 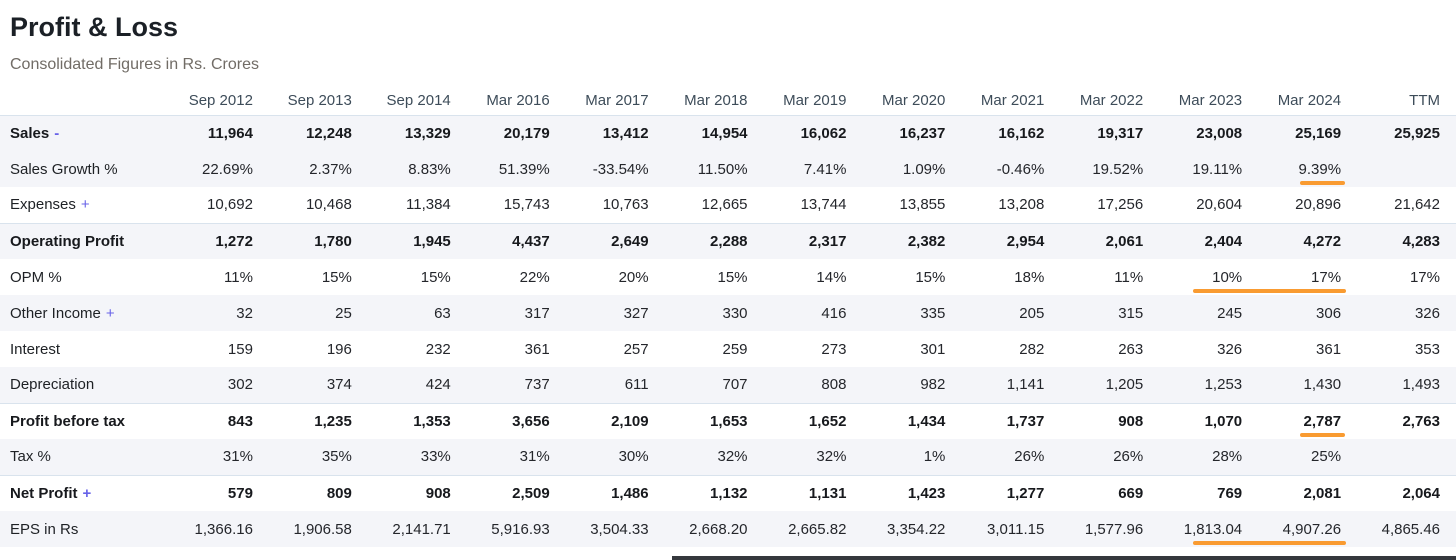 What do you see at coordinates (1011, 492) in the screenshot?
I see `cell-net-profit-mar-2021: 1,277` at bounding box center [1011, 492].